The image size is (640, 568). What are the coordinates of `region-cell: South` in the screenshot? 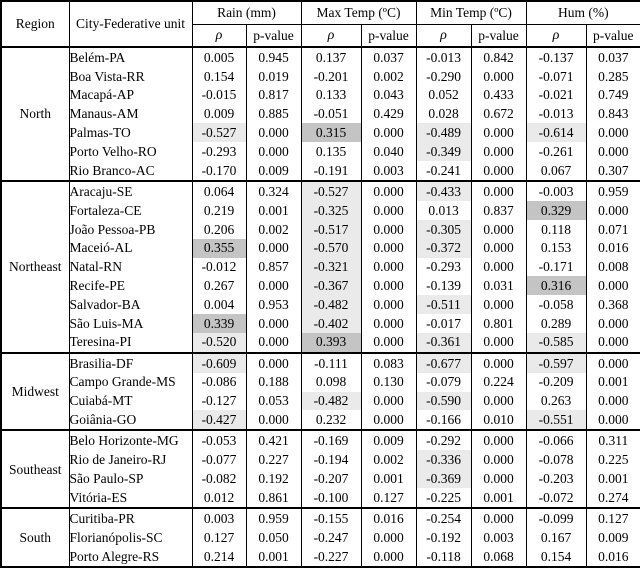 It's located at (35, 537).